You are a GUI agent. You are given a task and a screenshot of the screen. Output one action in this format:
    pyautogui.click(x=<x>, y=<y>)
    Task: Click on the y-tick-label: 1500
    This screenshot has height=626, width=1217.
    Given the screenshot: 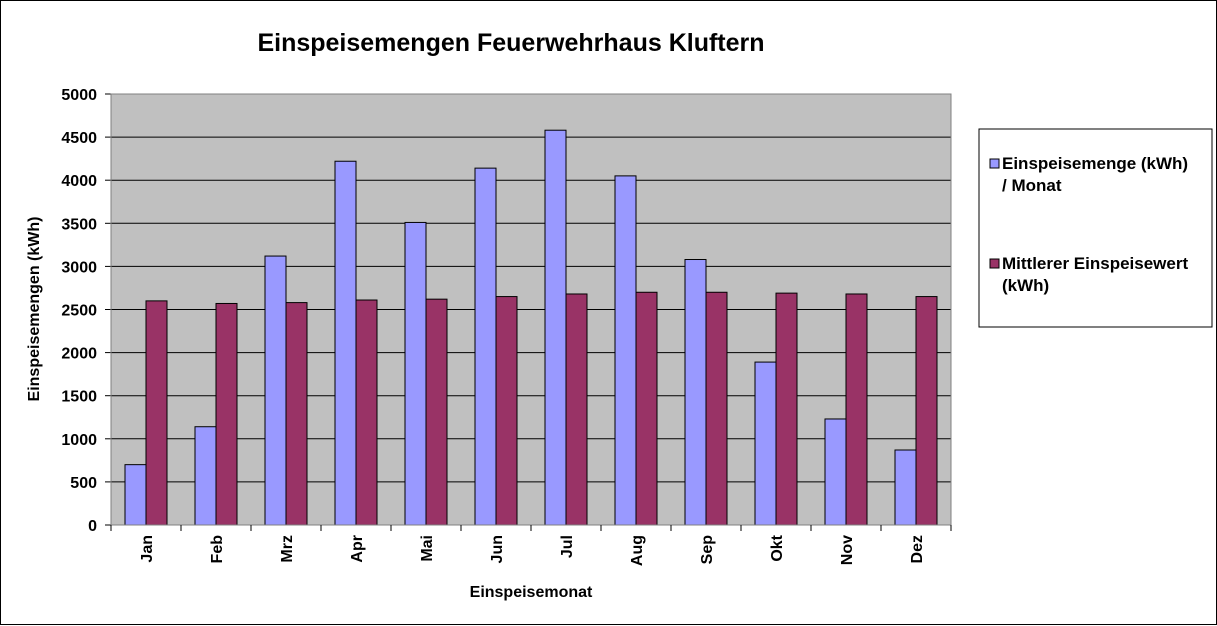 What is the action you would take?
    pyautogui.click(x=79, y=397)
    